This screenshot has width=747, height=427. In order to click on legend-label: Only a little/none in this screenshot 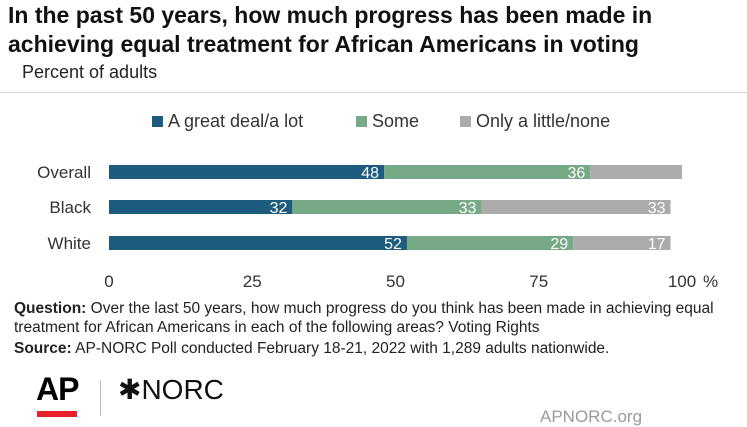, I will do `click(543, 121)`.